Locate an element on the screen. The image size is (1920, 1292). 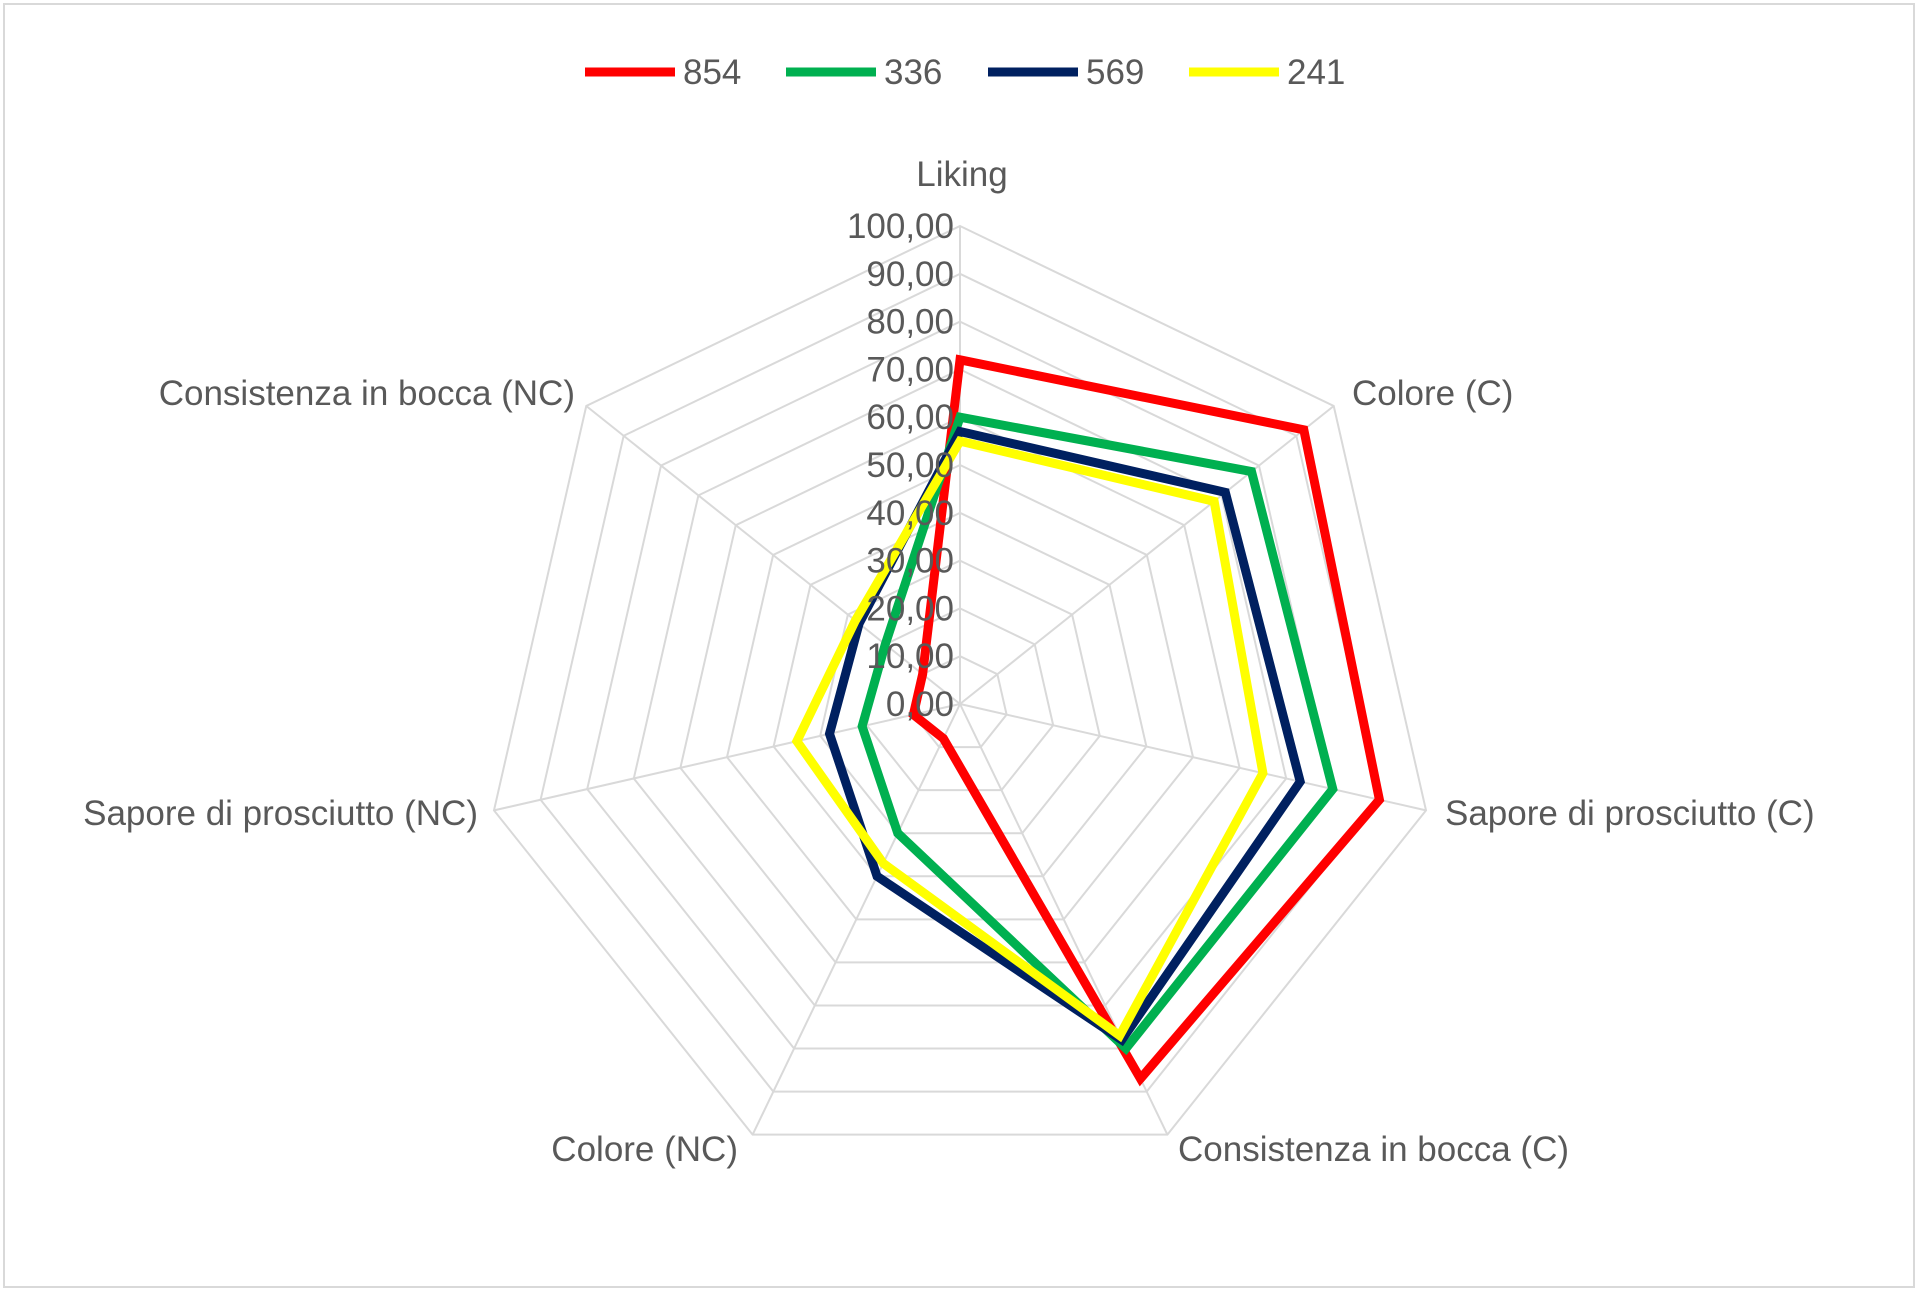
tick-label: 100,00 is located at coordinates (900, 226).